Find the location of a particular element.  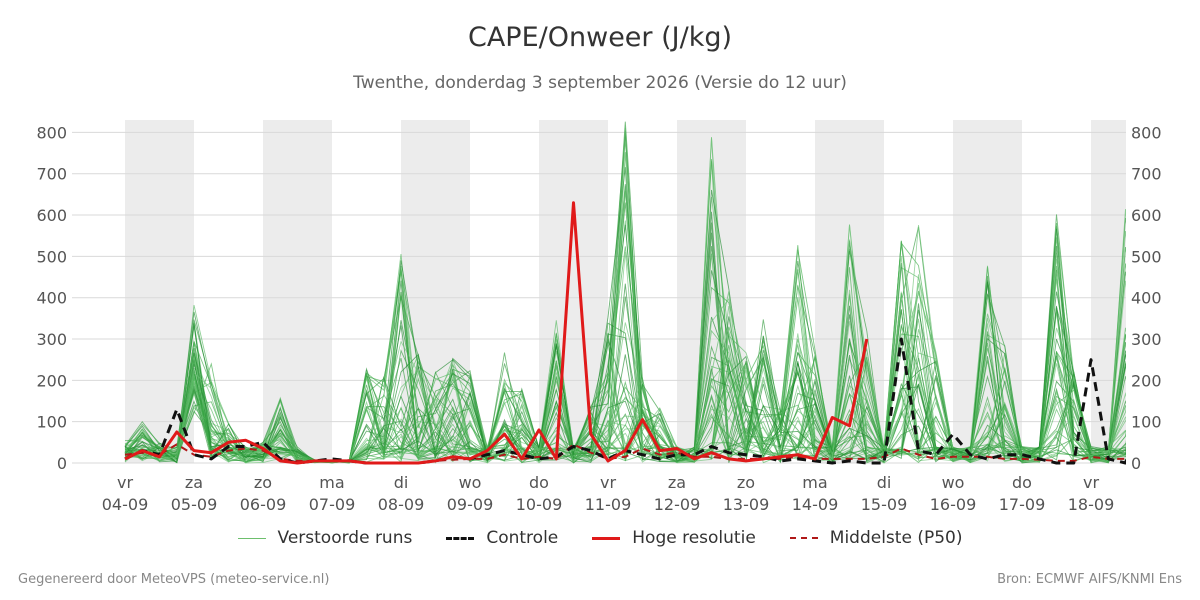

x-tick-date: 09-09 is located at coordinates (470, 504).